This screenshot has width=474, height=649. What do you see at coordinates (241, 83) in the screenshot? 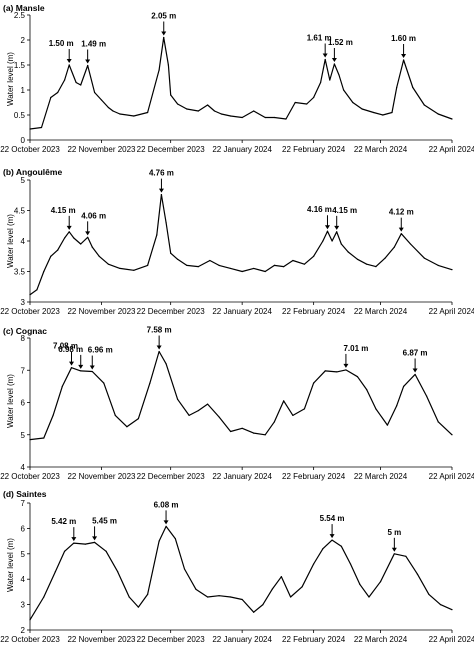
I see `water-level-line` at bounding box center [241, 83].